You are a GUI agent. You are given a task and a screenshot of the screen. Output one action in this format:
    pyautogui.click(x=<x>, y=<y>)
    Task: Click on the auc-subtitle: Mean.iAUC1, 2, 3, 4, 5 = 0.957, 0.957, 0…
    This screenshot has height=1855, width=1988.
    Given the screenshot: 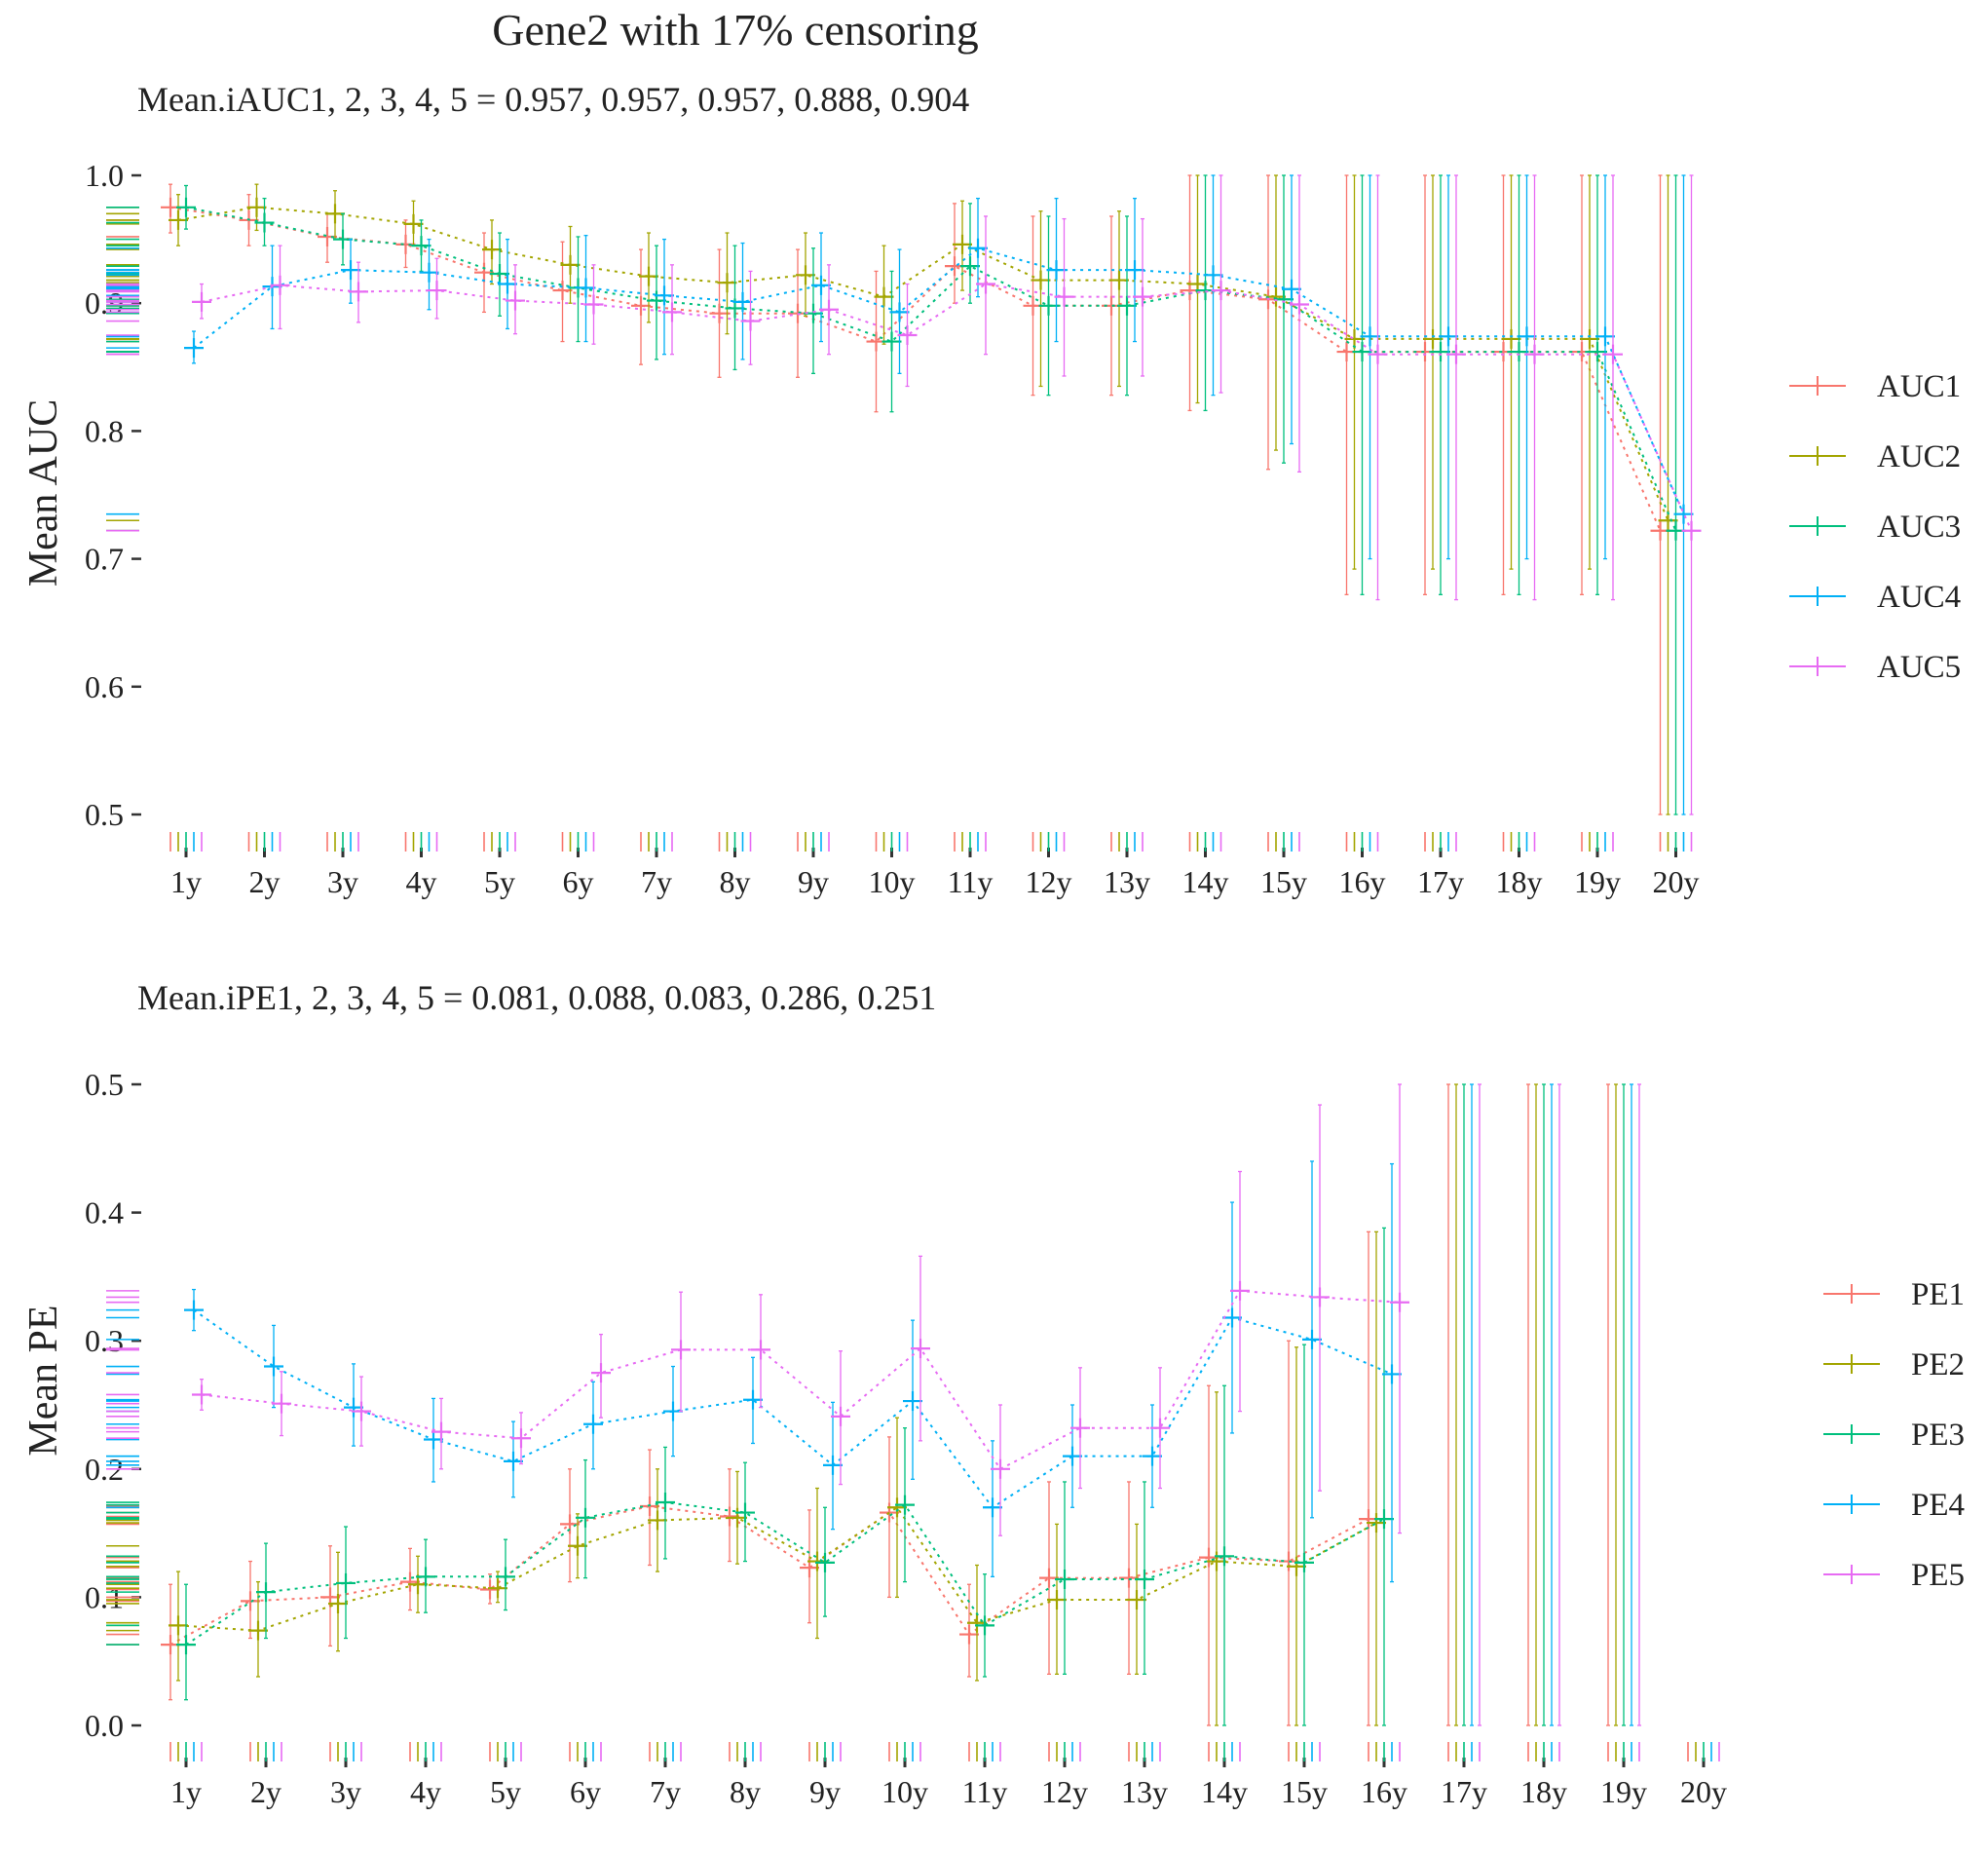 What is the action you would take?
    pyautogui.click(x=553, y=99)
    